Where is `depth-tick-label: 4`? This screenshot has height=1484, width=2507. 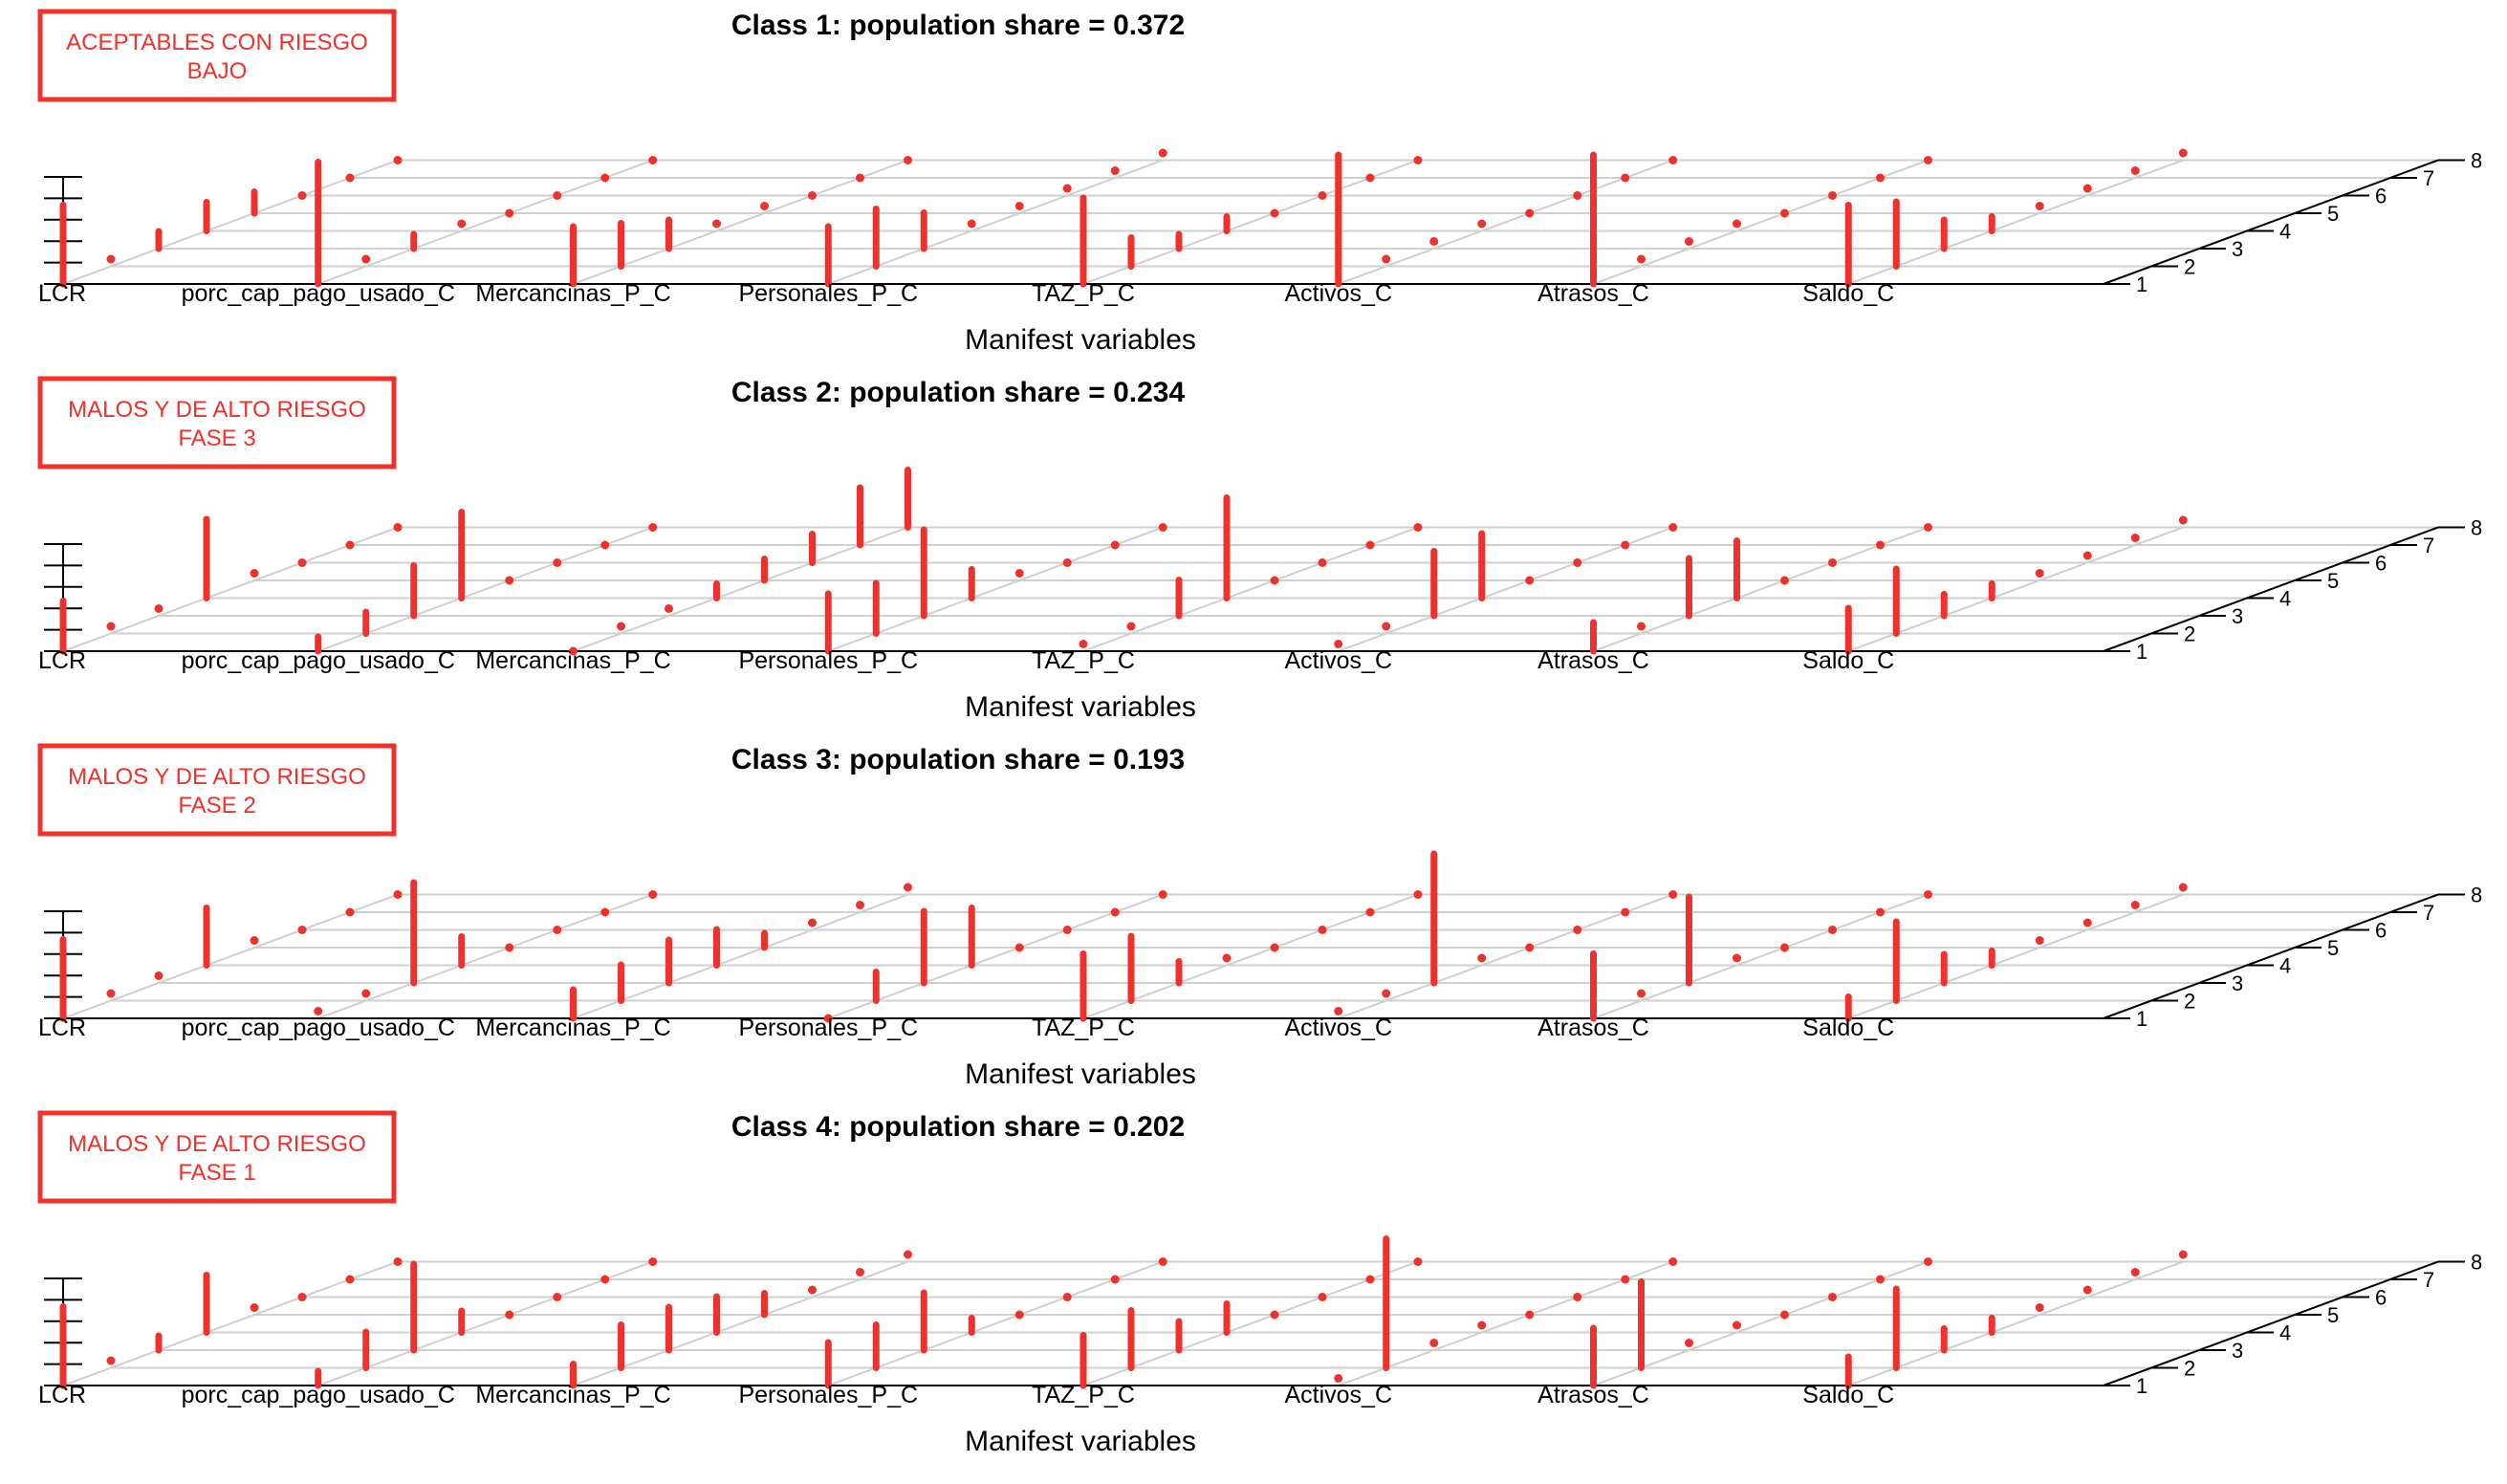
depth-tick-label: 4 is located at coordinates (2285, 599).